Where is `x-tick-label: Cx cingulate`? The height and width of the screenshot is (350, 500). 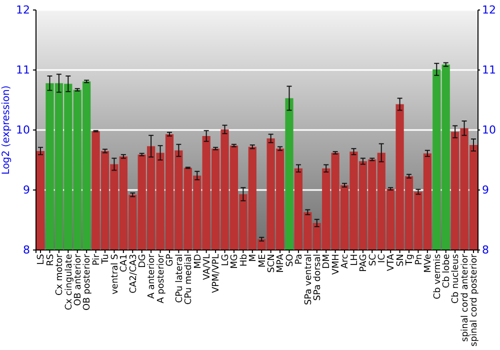 x-tick-label: Cx cingulate is located at coordinates (69, 282).